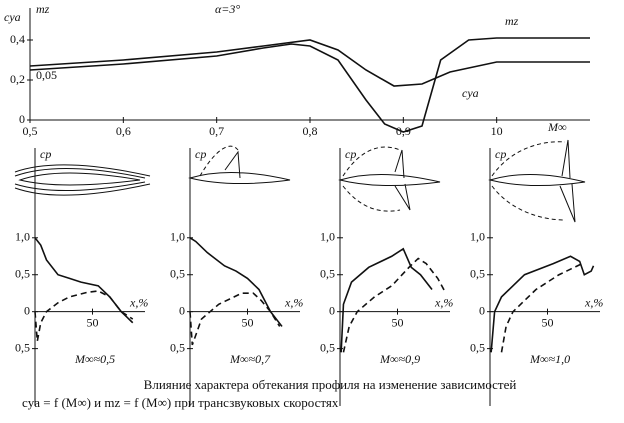 The height and width of the screenshot is (423, 624). I want to click on annotation: M∞≈0,9, so click(399, 359).